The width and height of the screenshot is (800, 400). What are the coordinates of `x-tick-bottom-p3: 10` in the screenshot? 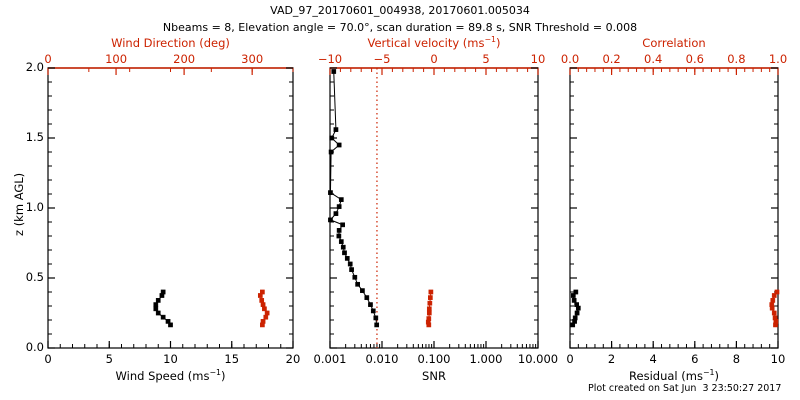 It's located at (778, 359).